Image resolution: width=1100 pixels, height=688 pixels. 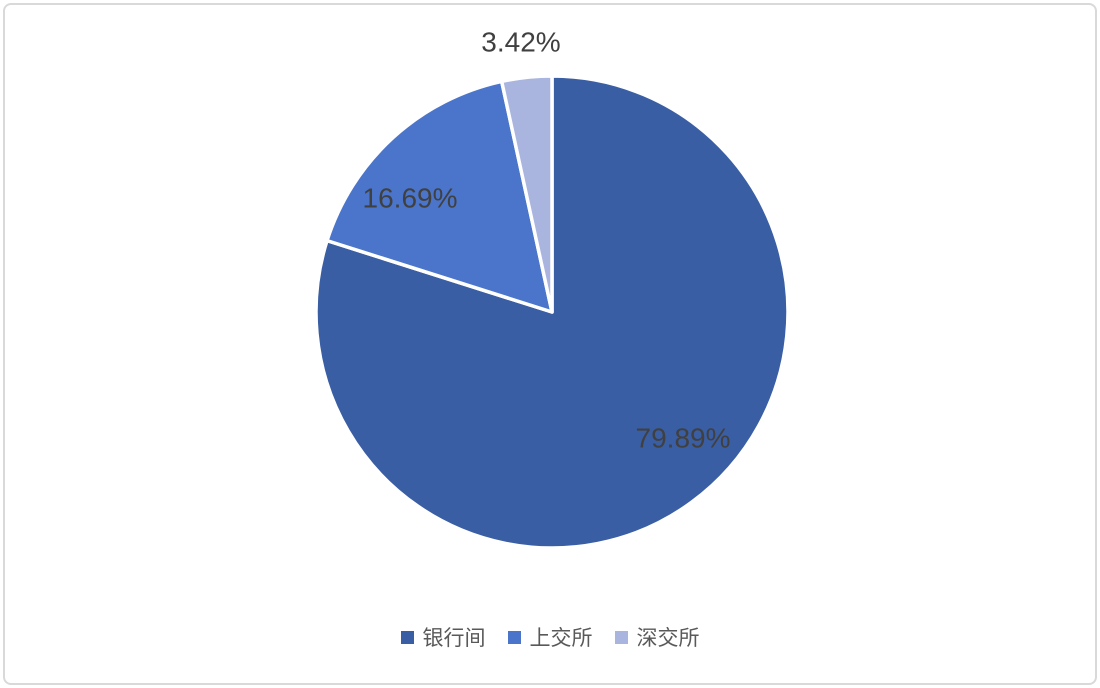 I want to click on legend-item-3: 深交所, so click(x=657, y=637).